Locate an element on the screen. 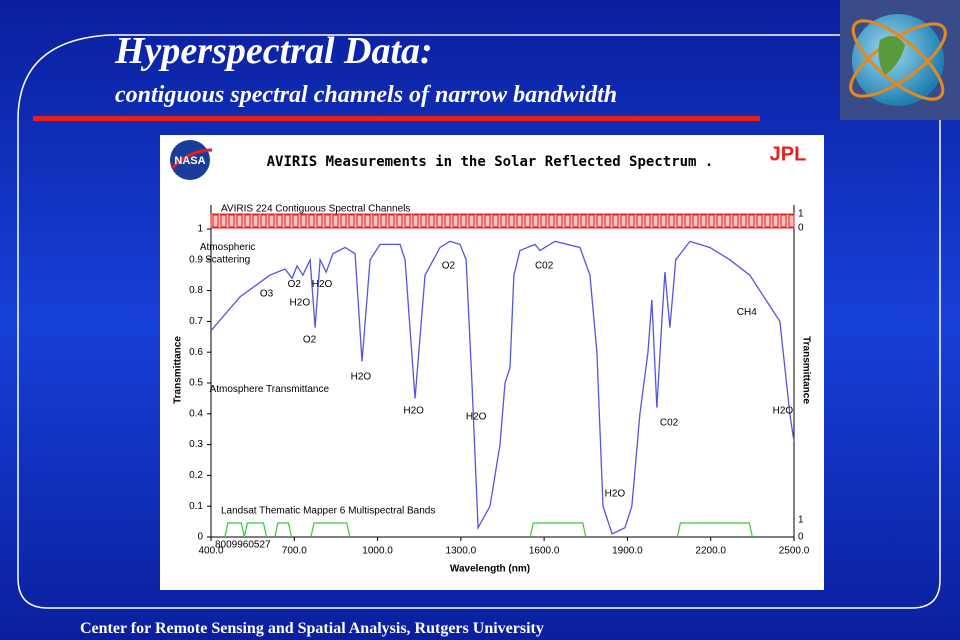  x-tick-label: 2200.0 is located at coordinates (710, 551).